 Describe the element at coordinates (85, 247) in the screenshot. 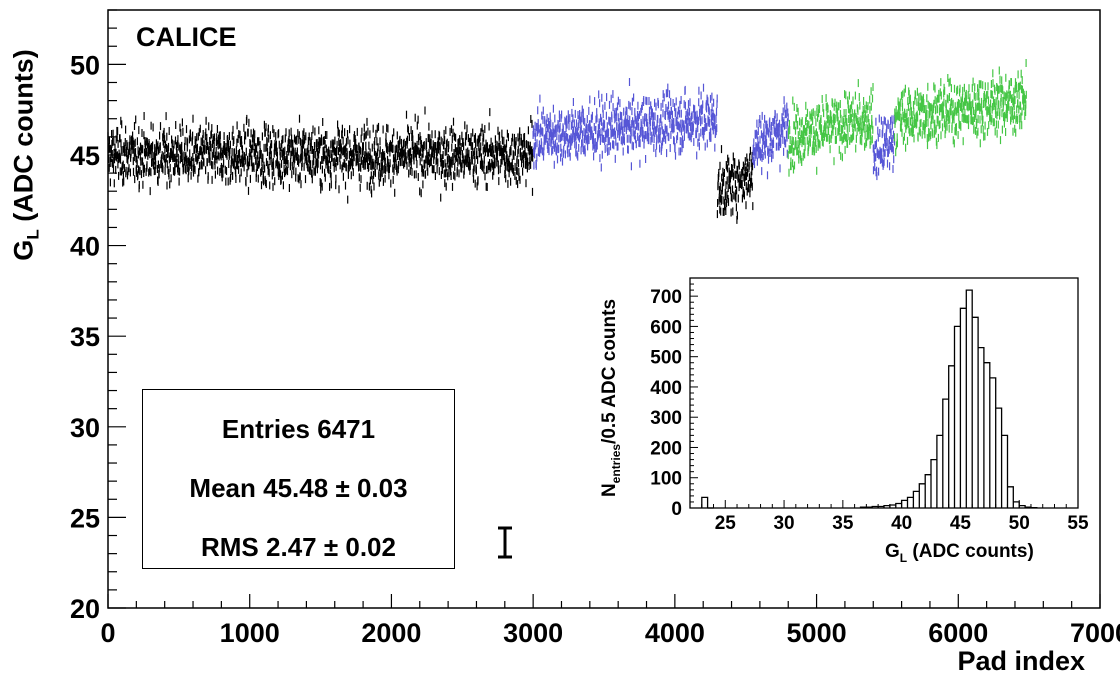

I see `y-tick-label: 40` at that location.